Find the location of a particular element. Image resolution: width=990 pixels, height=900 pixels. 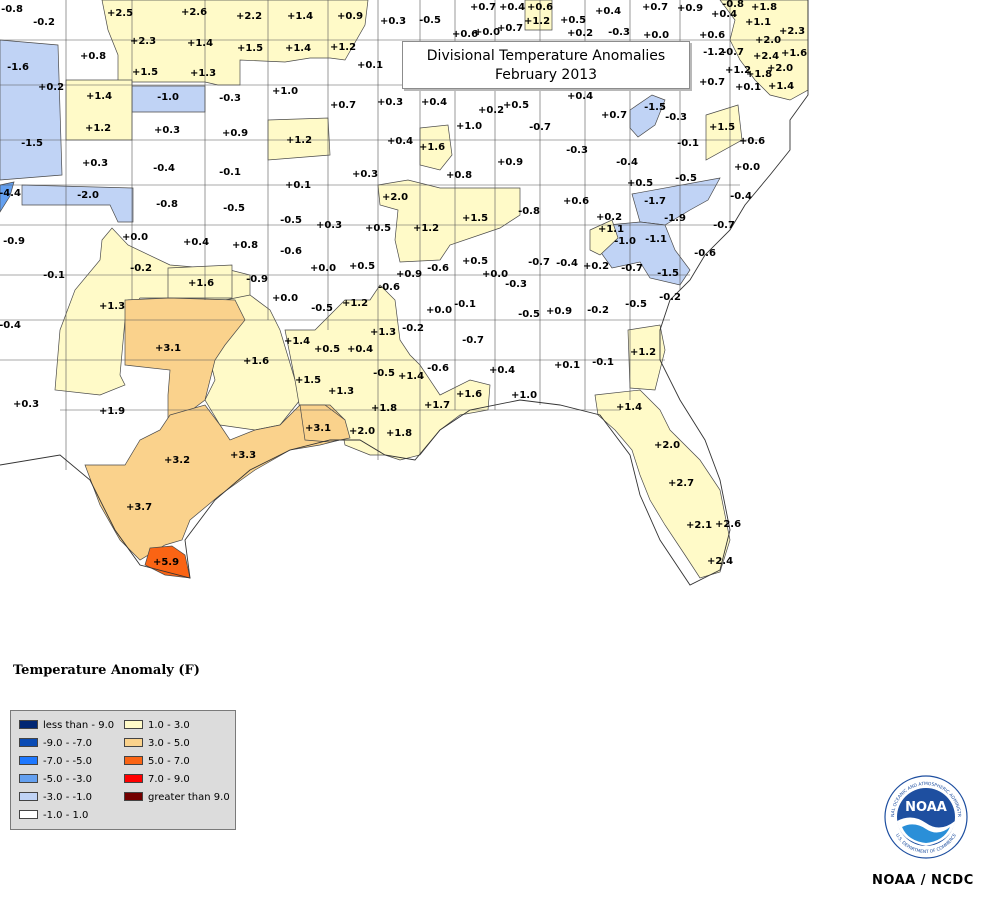

anomaly-value-label: +1.7 is located at coordinates (437, 405).